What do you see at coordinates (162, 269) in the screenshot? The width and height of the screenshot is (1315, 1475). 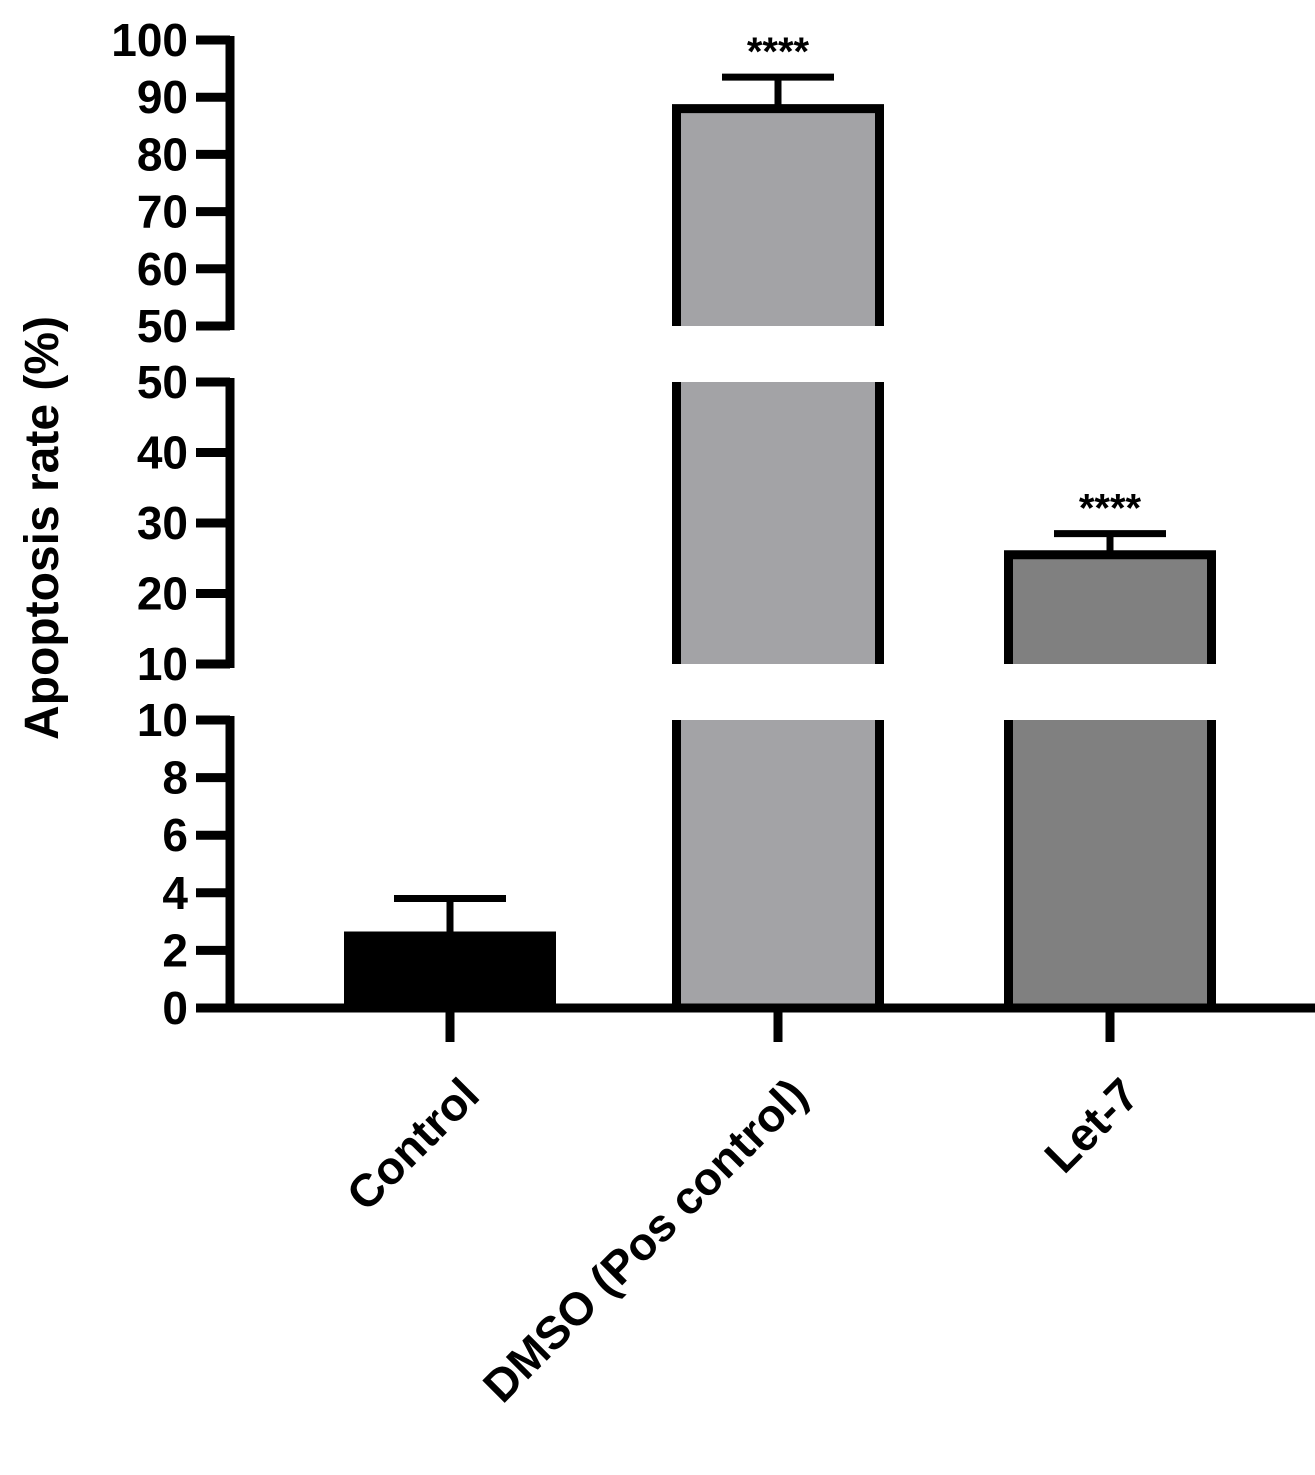 I see `y-tick-label: 60` at bounding box center [162, 269].